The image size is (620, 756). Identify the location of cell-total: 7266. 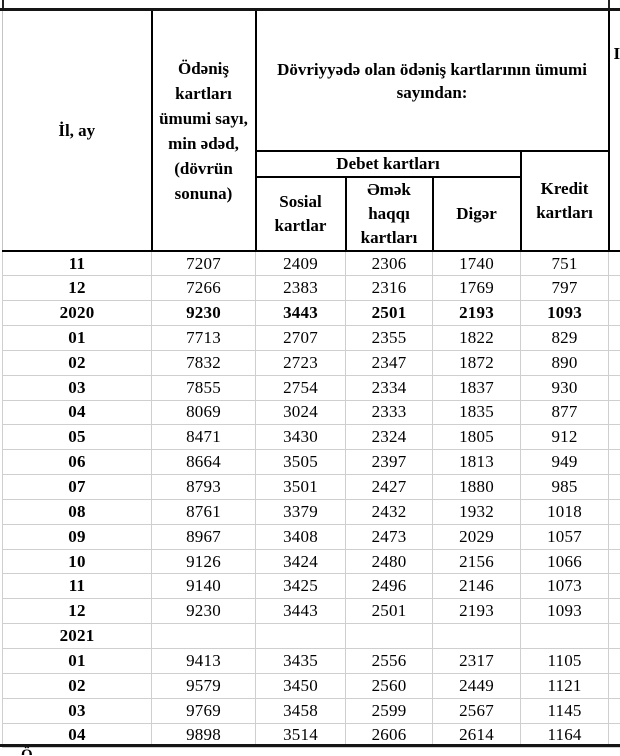
(203, 288).